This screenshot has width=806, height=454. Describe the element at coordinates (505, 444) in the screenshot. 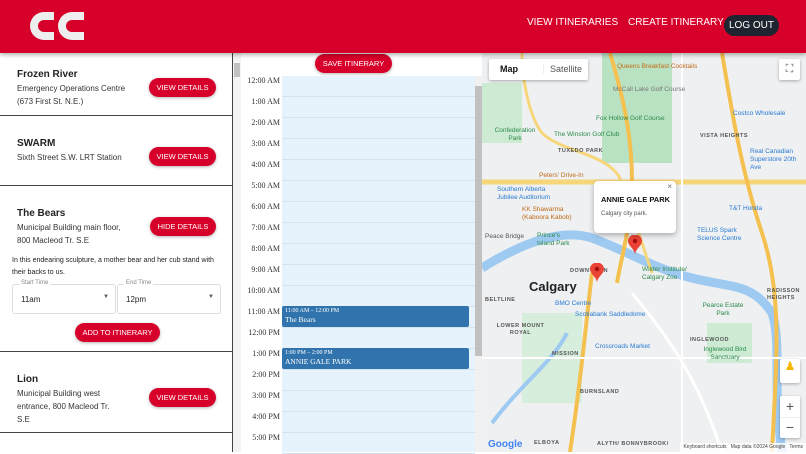

I see `google-logo: Google` at that location.